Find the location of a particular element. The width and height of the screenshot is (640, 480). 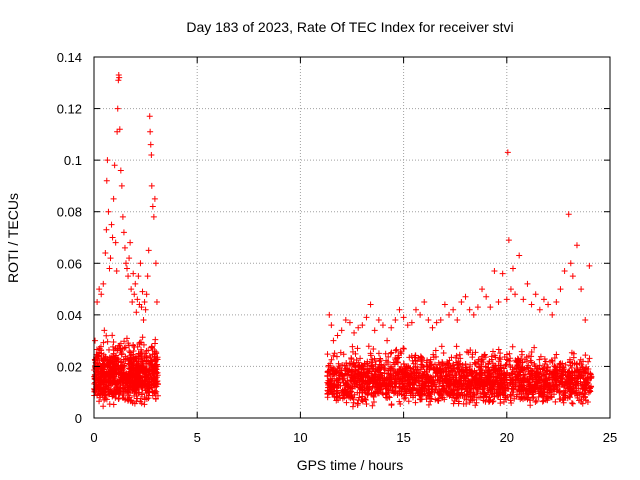

x-axis-label: GPS time / hours is located at coordinates (350, 465).